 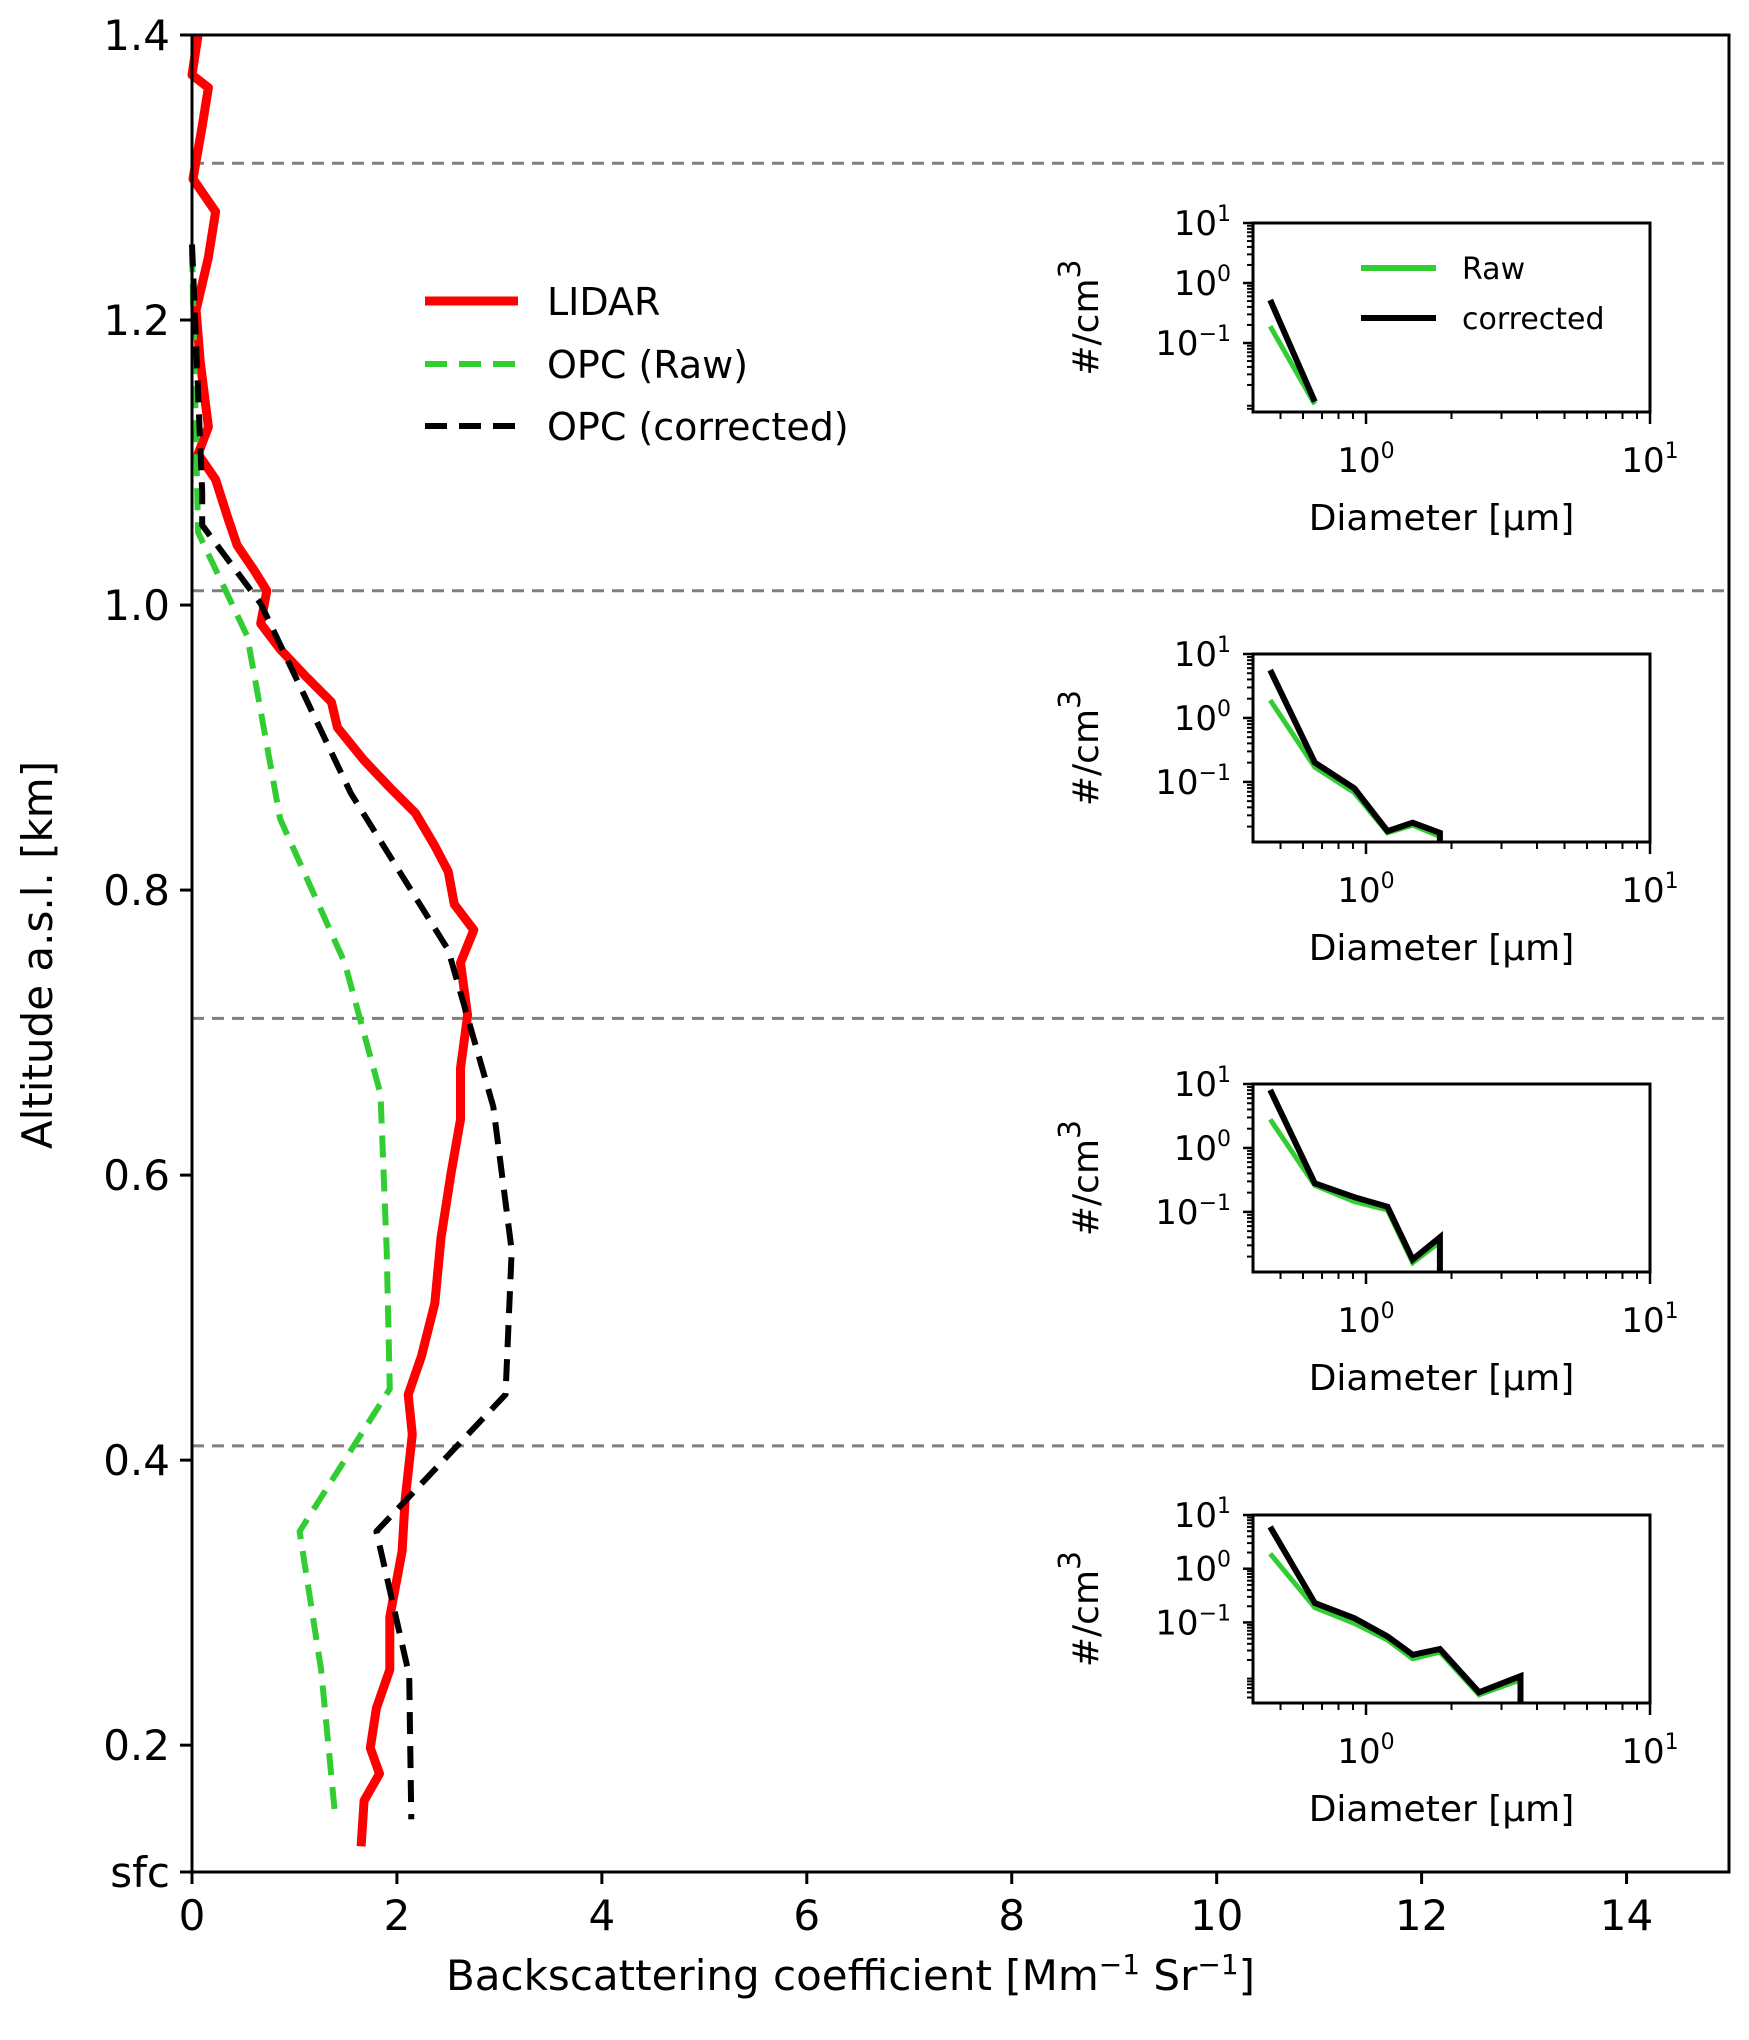 I want to click on x-label-text: Backscattering coefficient [Mm, so click(x=772, y=1975).